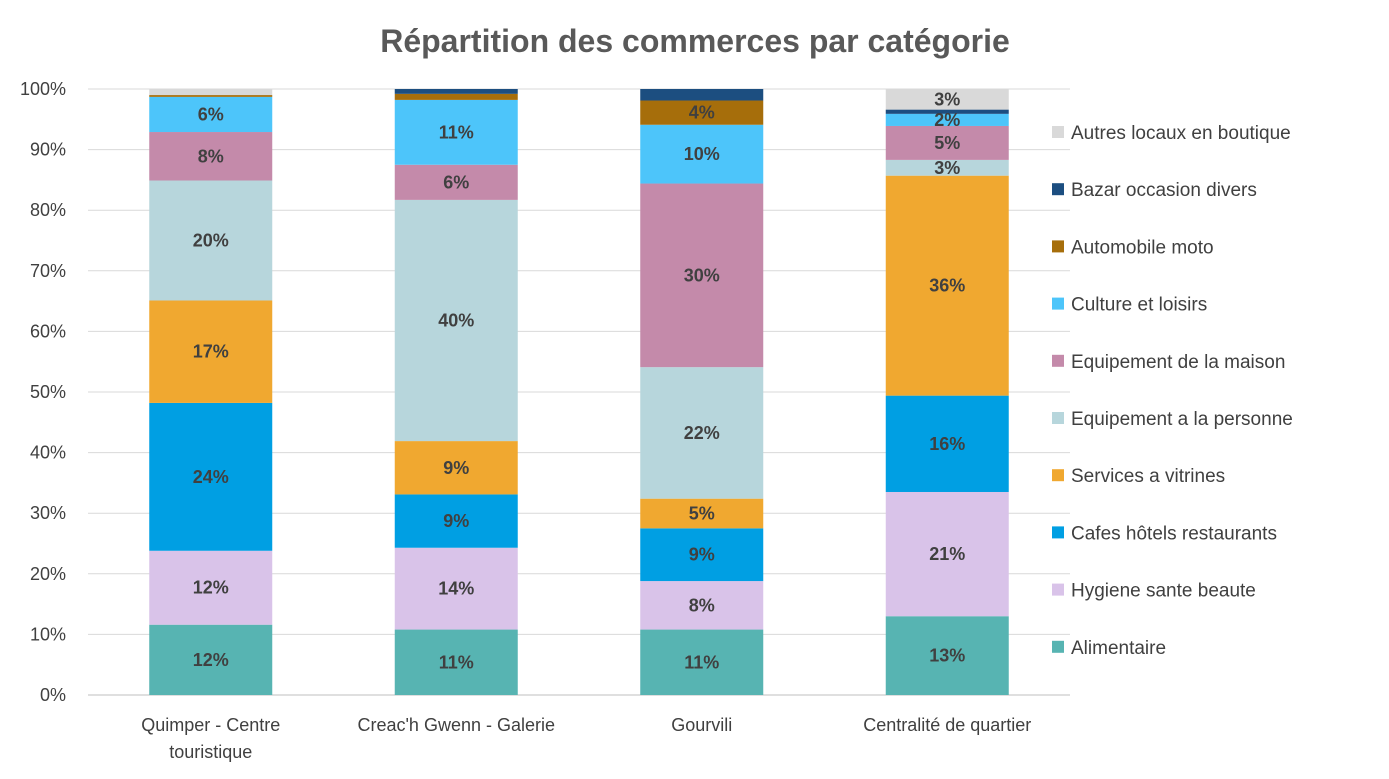 The image size is (1389, 779). Describe the element at coordinates (1181, 133) in the screenshot. I see `legend-label: Autres locaux en boutique` at that location.